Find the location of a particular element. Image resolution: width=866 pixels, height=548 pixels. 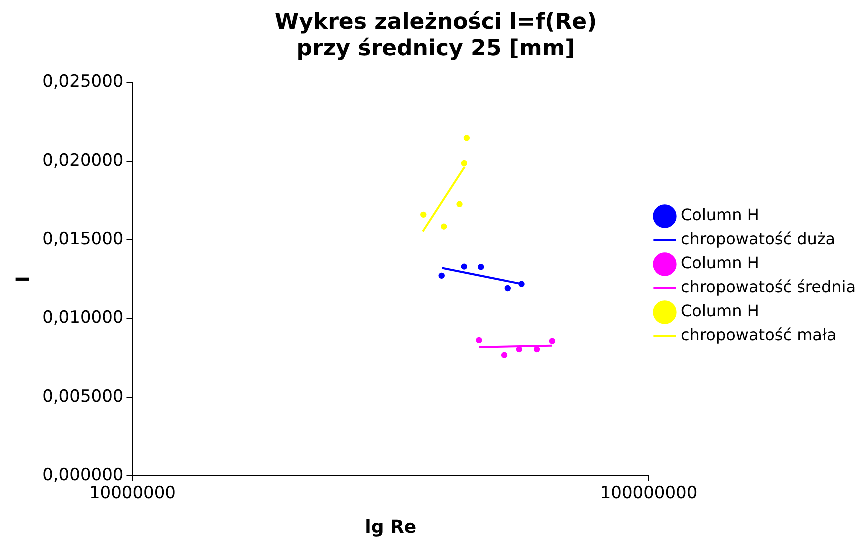

y-tick-label: 0,000000 is located at coordinates (83, 475).